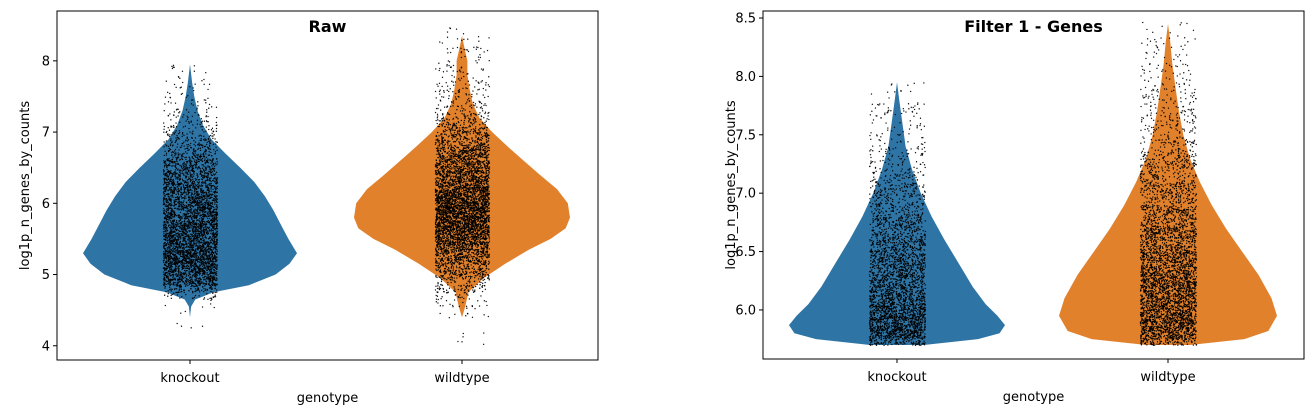 The image size is (1316, 412). What do you see at coordinates (745, 252) in the screenshot?
I see `y-tick-label: 6.5` at bounding box center [745, 252].